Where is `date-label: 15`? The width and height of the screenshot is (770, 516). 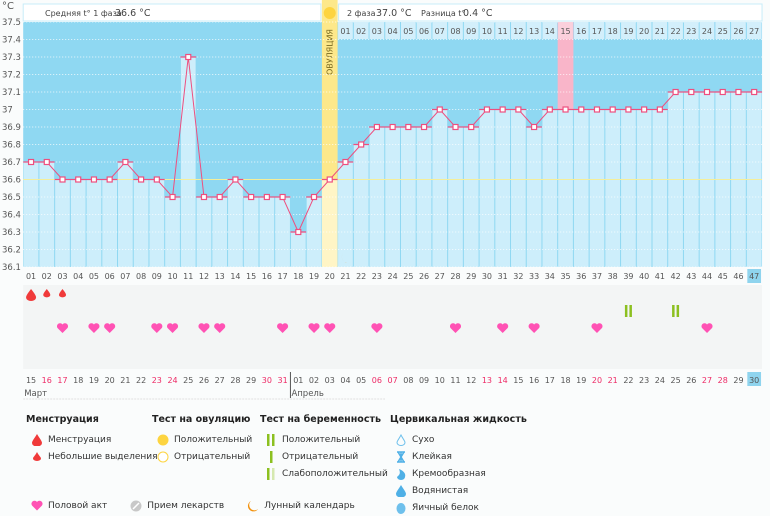
date-label: 15 is located at coordinates (31, 380).